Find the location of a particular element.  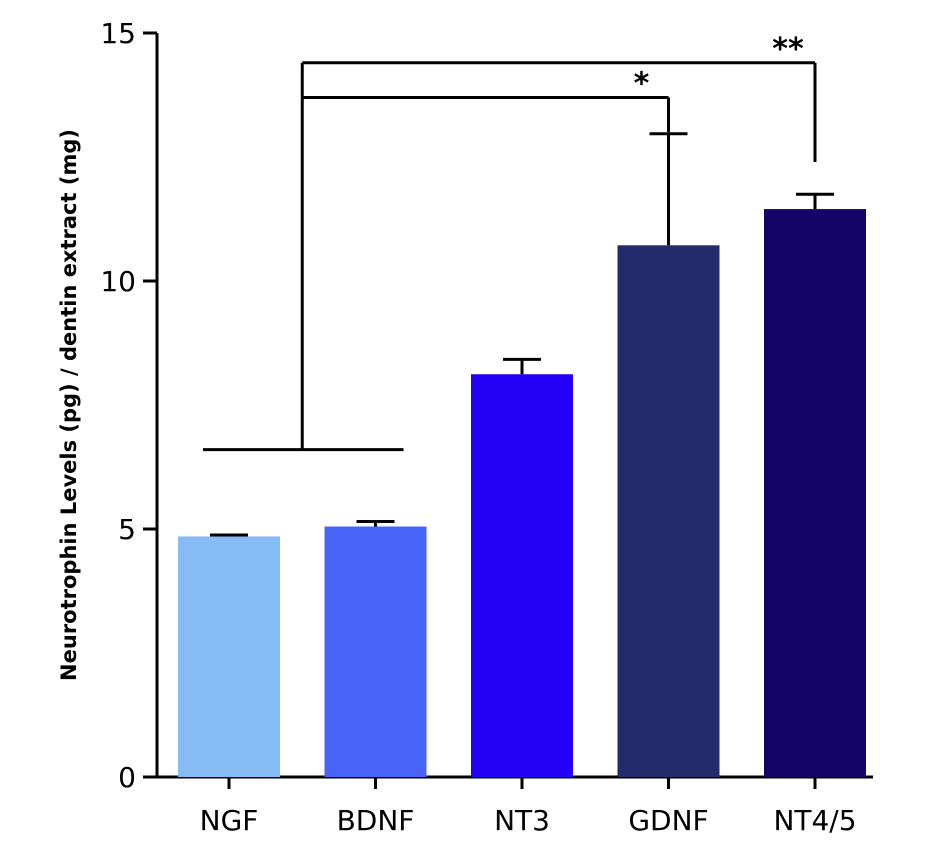

y-ticks: 0 5 10 15 is located at coordinates (128, 405).